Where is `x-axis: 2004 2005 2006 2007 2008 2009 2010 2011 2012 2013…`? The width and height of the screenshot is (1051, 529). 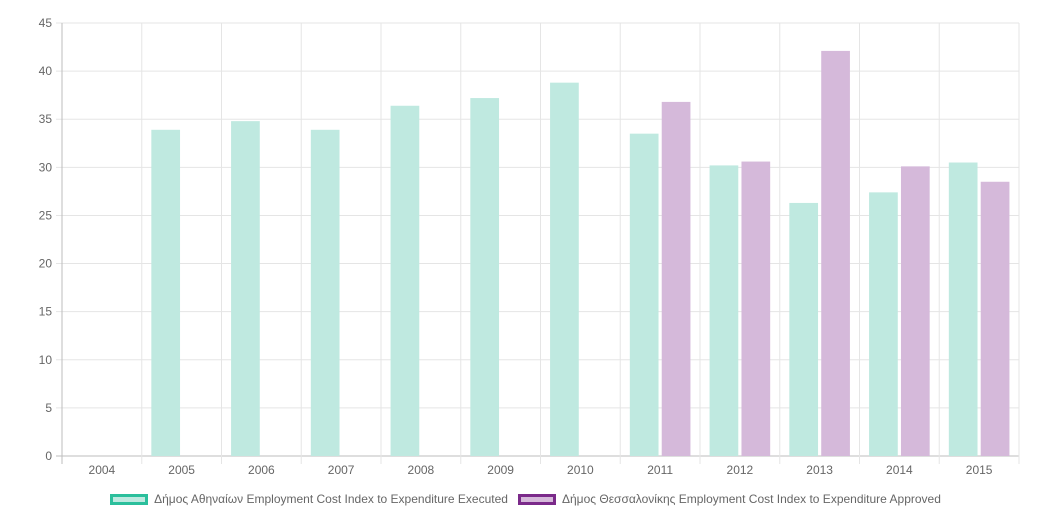 x-axis: 2004 2005 2006 2007 2008 2009 2010 2011 2012 2013… is located at coordinates (541, 470).